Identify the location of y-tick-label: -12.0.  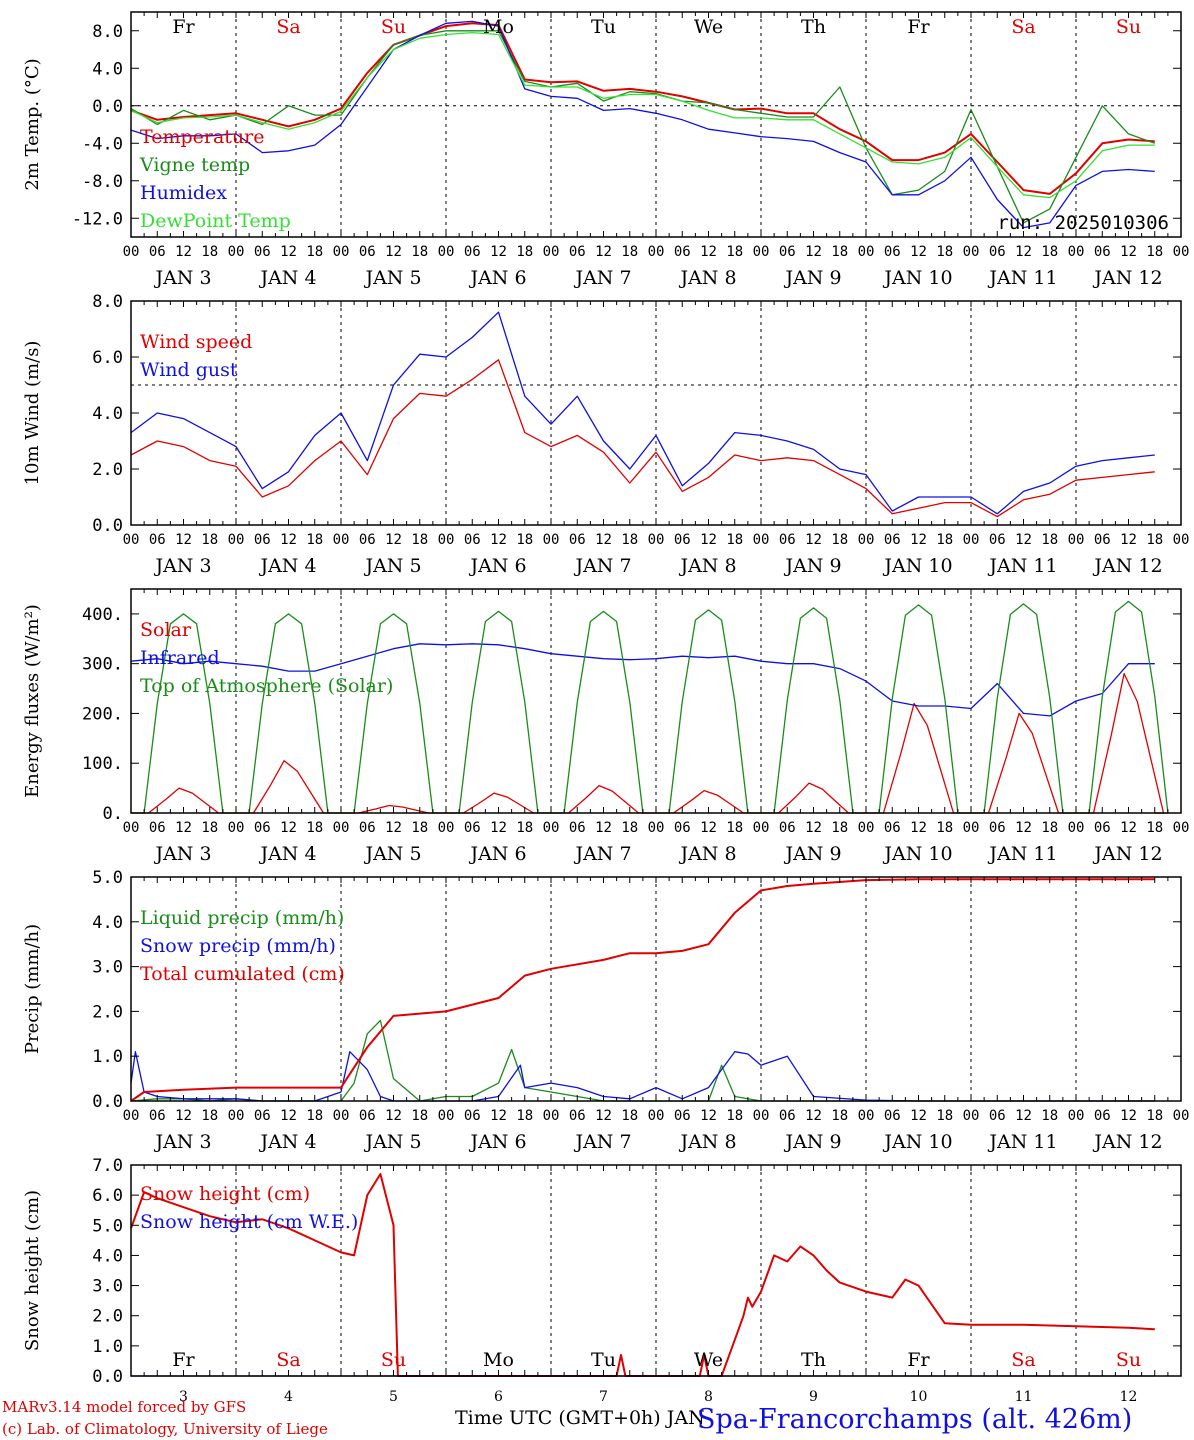
(97, 219).